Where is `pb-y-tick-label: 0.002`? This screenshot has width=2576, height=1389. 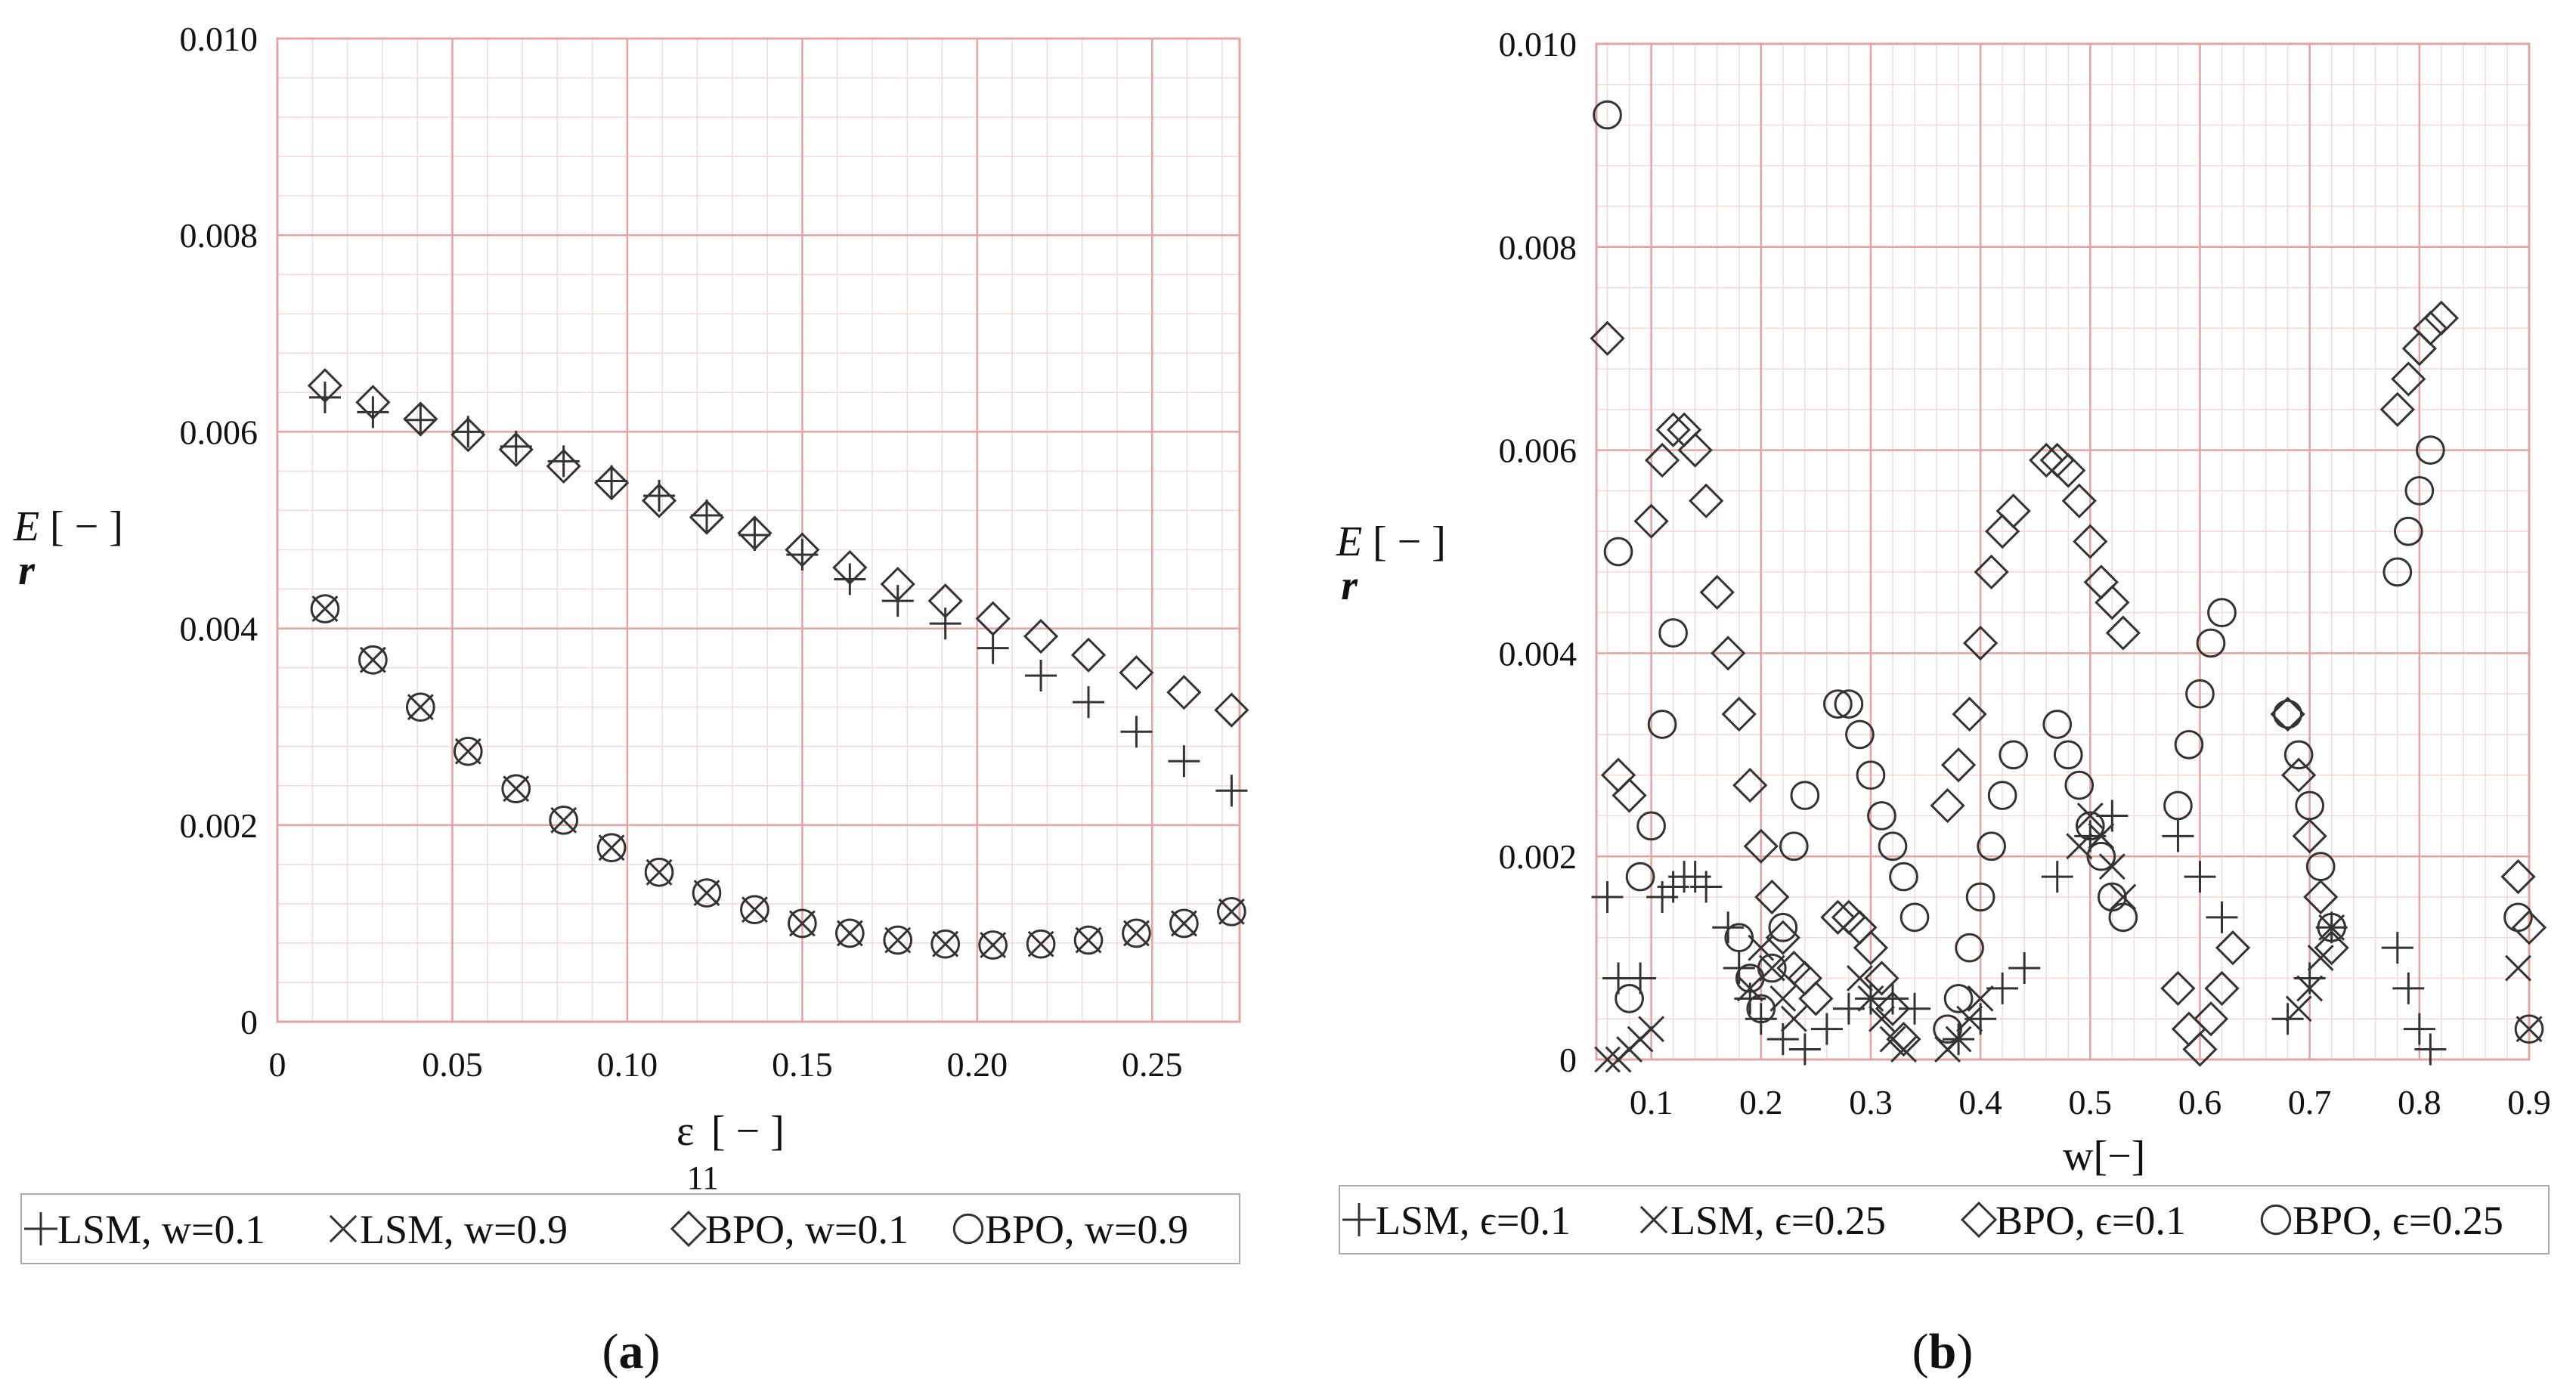
pb-y-tick-label: 0.002 is located at coordinates (1538, 856).